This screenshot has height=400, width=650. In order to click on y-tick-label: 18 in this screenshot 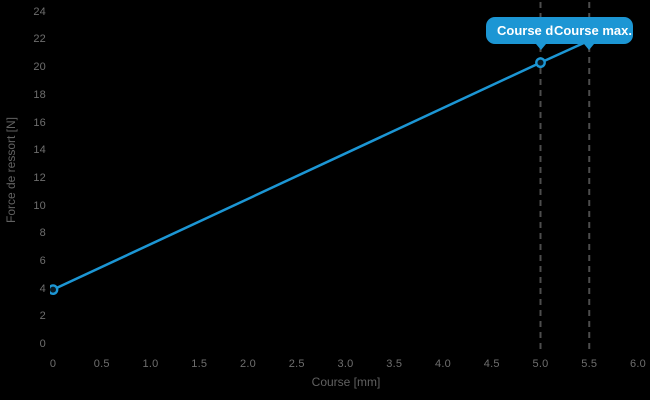, I will do `click(39, 94)`.